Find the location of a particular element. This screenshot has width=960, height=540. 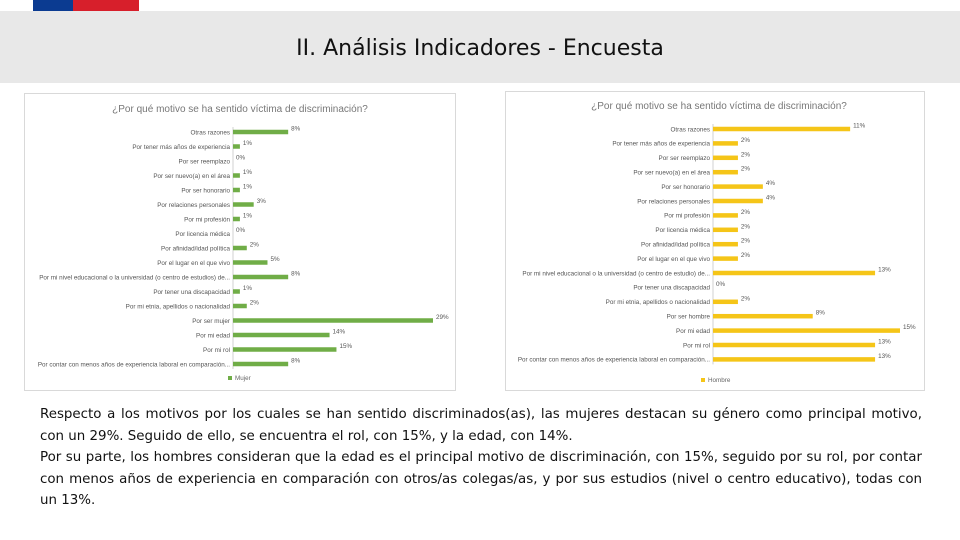

chile-flag-strip is located at coordinates (86, 5).